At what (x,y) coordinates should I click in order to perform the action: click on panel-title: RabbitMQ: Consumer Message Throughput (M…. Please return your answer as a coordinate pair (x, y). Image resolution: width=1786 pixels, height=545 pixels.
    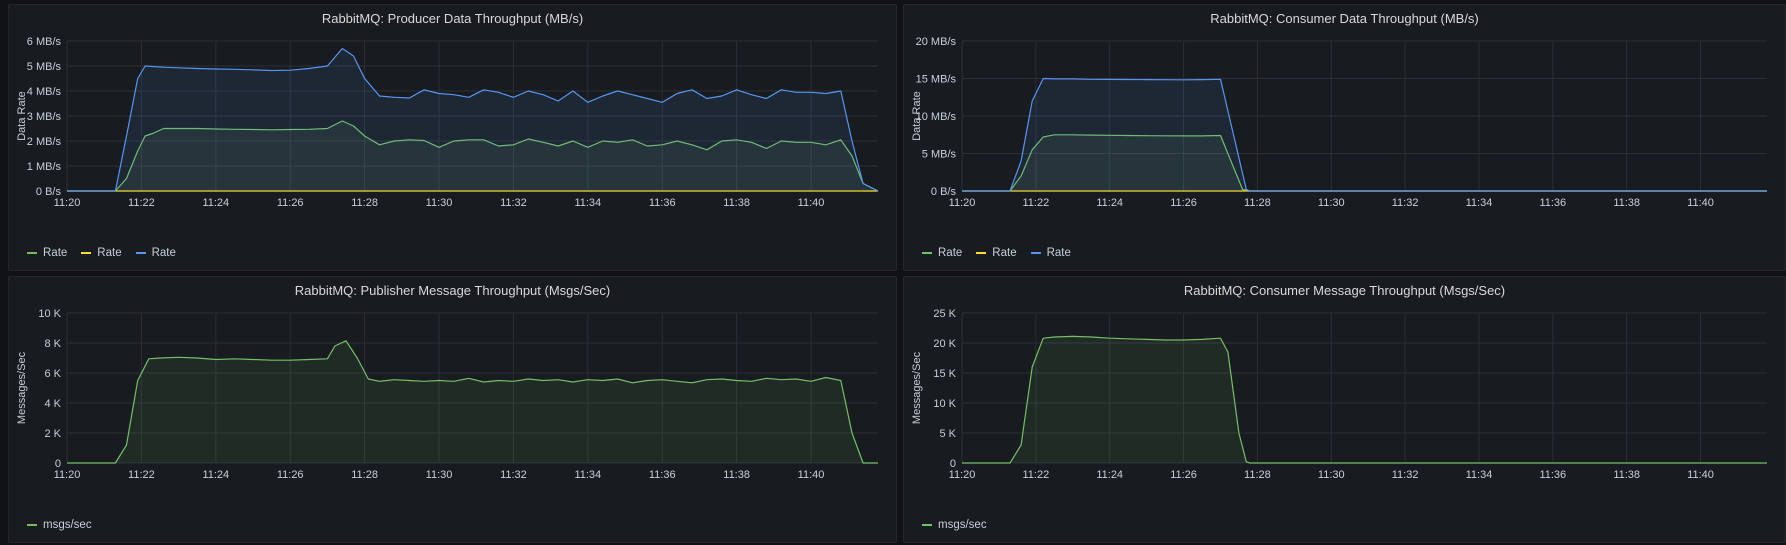
    Looking at the image, I should click on (1344, 290).